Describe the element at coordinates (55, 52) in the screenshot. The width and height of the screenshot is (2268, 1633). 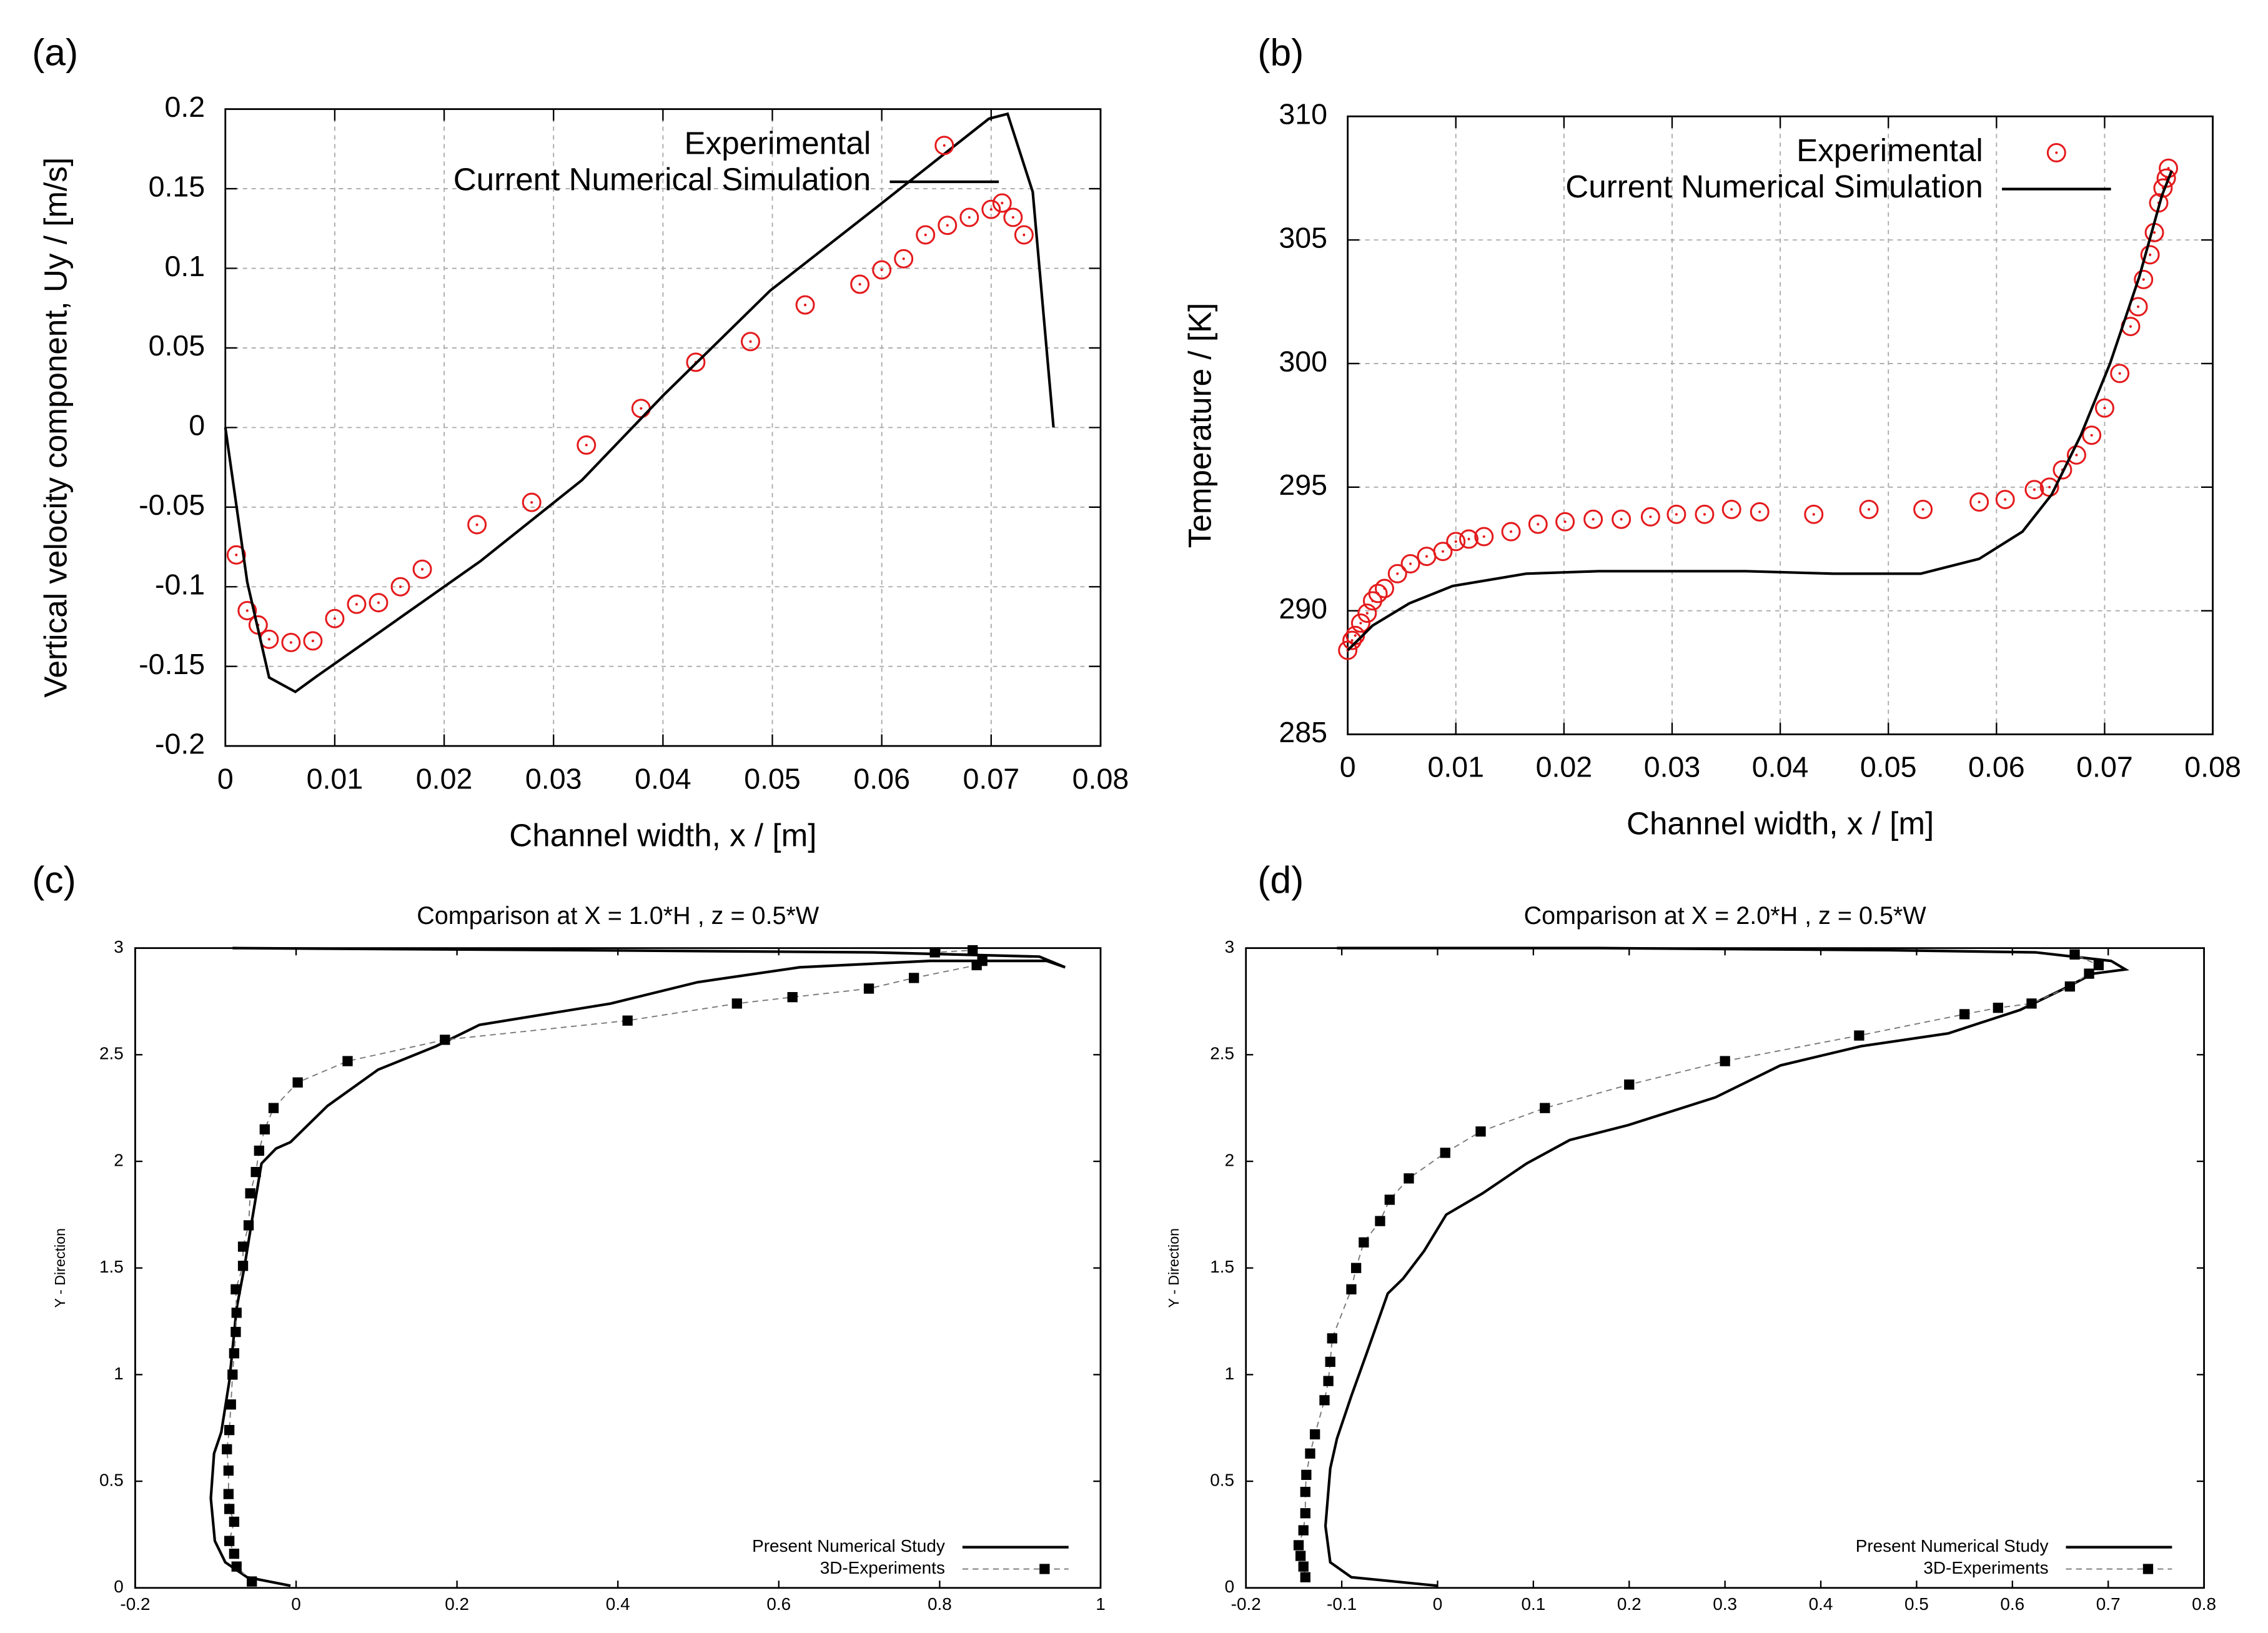
I see `panel-label: (a)` at that location.